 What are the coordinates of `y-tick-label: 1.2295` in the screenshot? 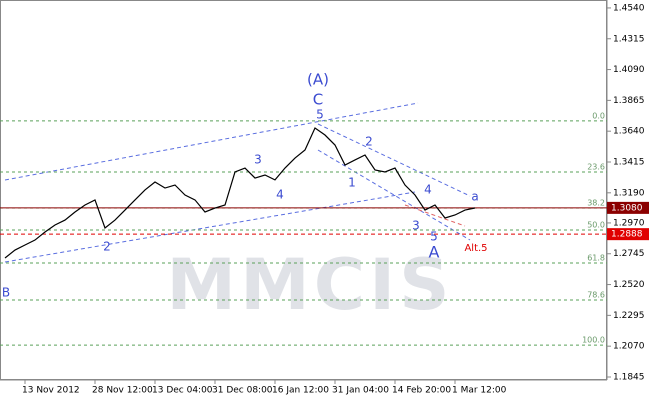 It's located at (629, 316).